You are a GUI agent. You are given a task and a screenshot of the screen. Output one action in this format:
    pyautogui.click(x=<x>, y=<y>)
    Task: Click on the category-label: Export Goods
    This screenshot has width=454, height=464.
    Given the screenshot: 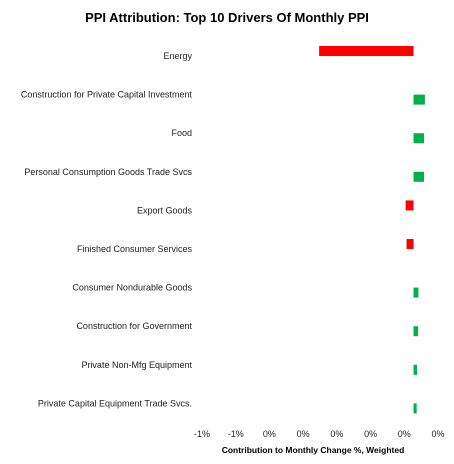 What is the action you would take?
    pyautogui.click(x=165, y=210)
    